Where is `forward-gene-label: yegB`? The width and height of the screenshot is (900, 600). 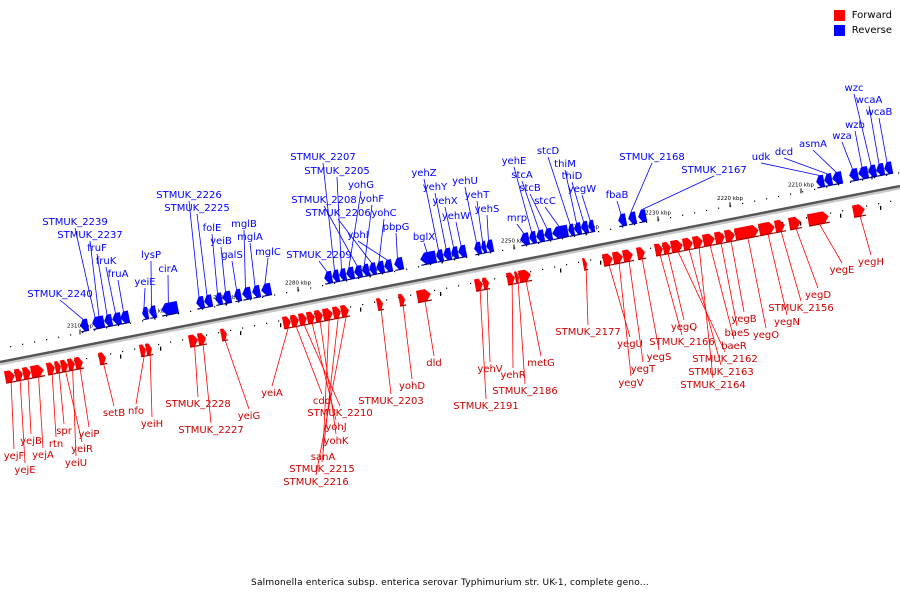 forward-gene-label: yegB is located at coordinates (743, 319).